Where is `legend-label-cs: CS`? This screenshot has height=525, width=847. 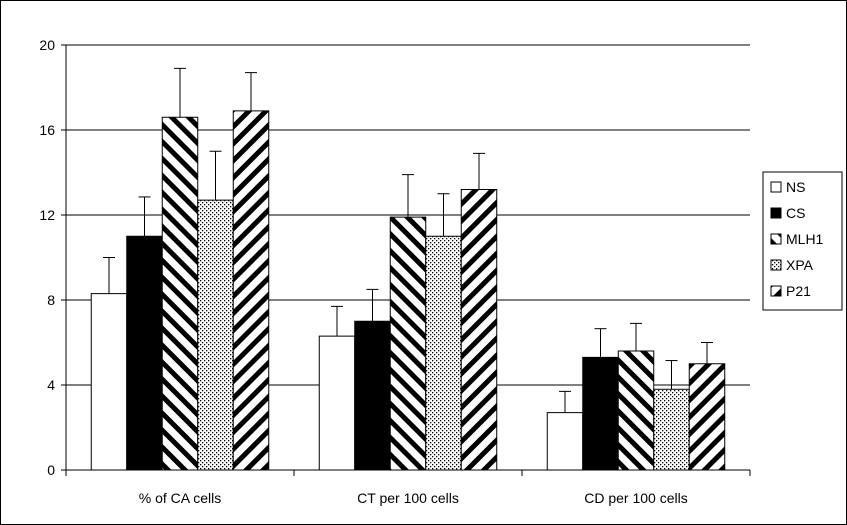 legend-label-cs: CS is located at coordinates (795, 213).